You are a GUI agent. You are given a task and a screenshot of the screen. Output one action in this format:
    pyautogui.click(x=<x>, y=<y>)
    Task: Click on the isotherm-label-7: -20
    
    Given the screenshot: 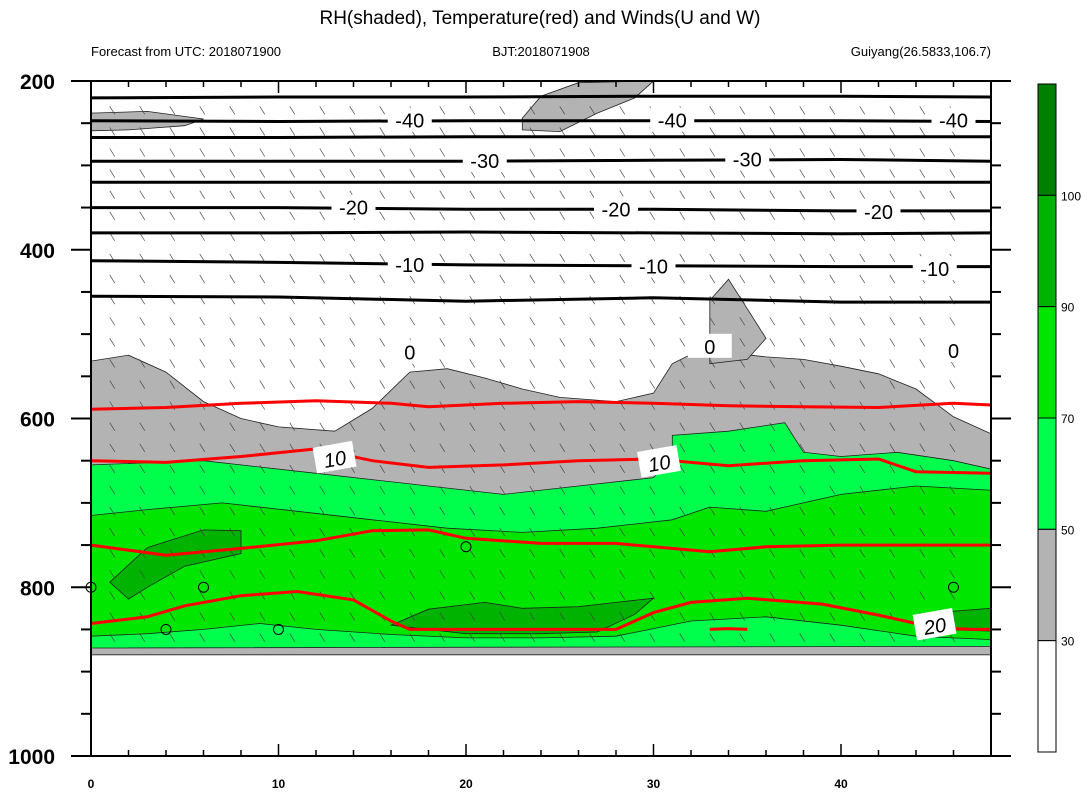 What is the action you would take?
    pyautogui.click(x=878, y=213)
    